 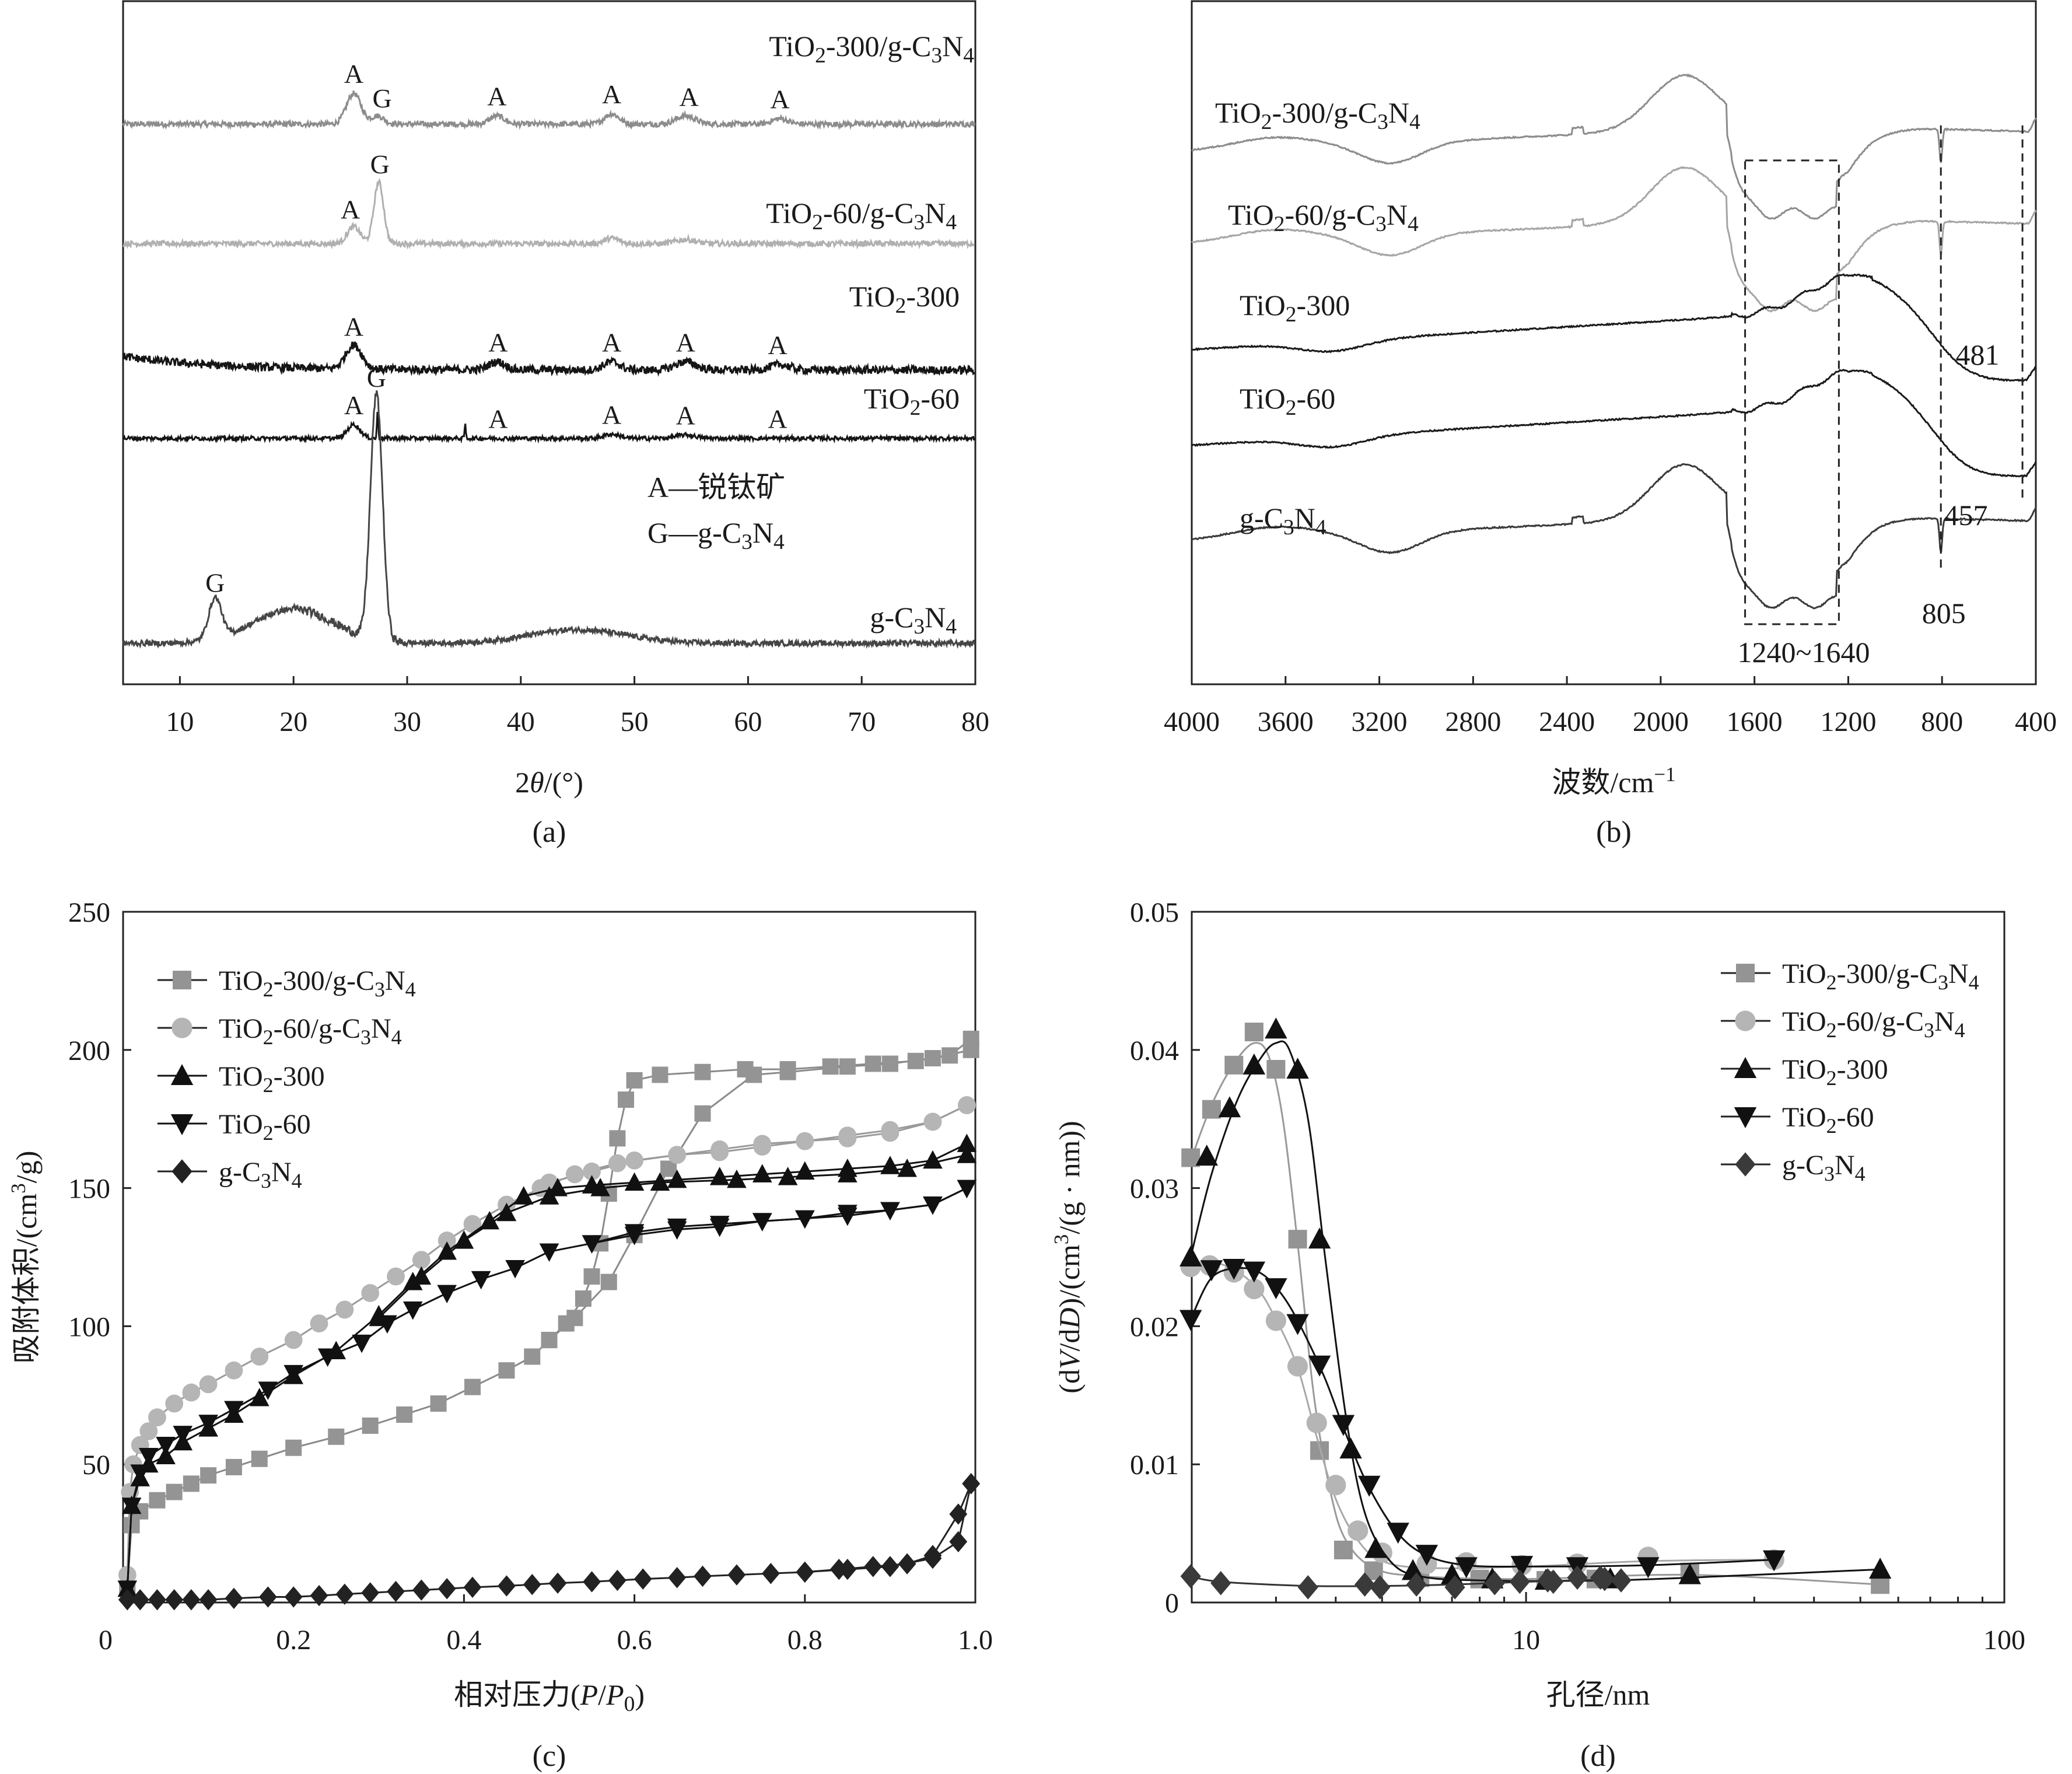 I want to click on psd-curve, so click(x=1535, y=1311).